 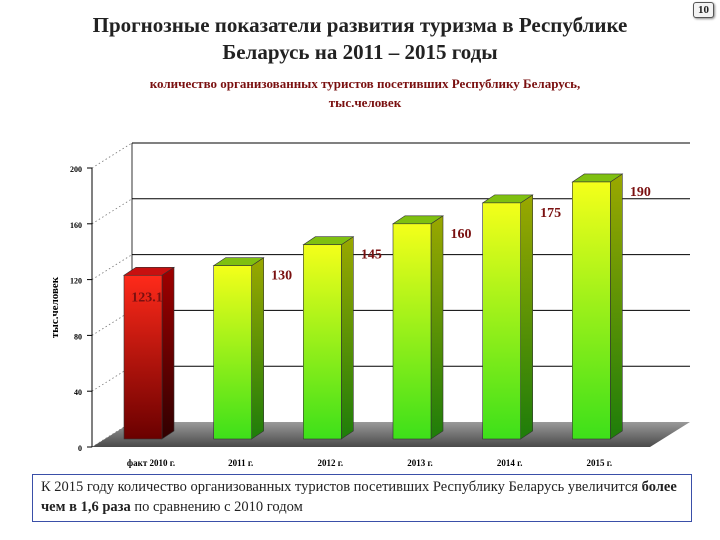 What do you see at coordinates (510, 463) in the screenshot?
I see `x-tick-label: 2014 г.` at bounding box center [510, 463].